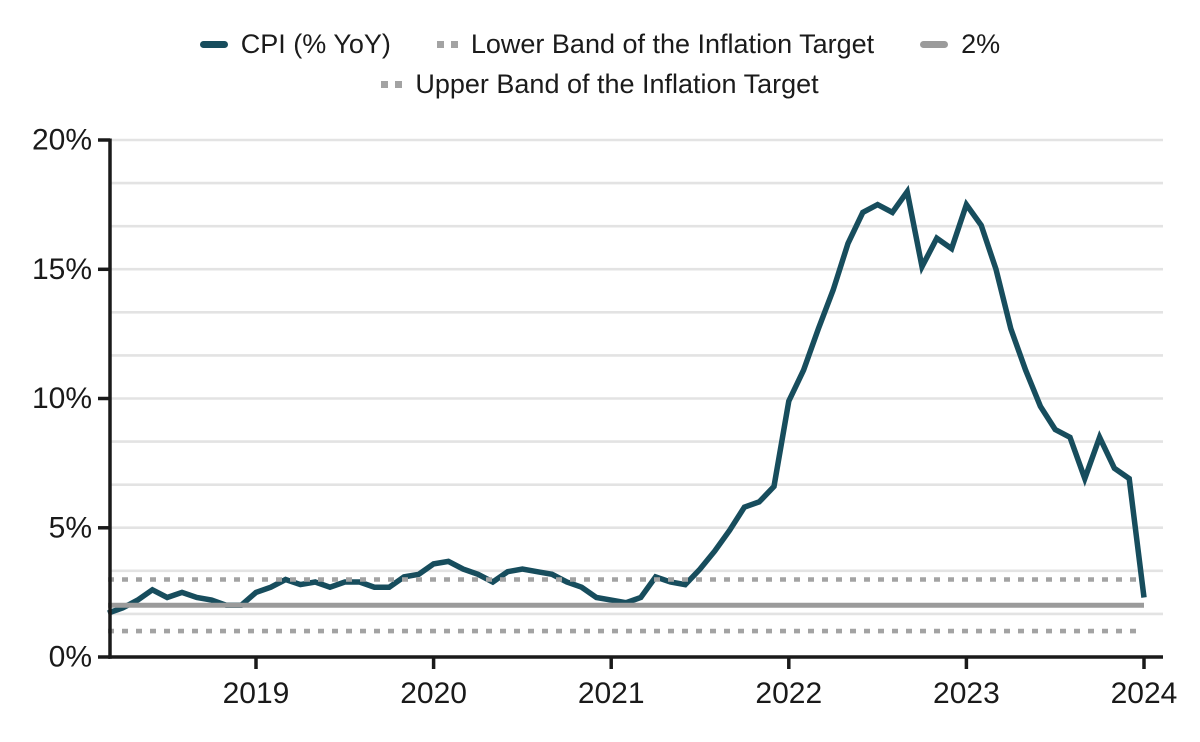 The width and height of the screenshot is (1200, 742). I want to click on x-tick-label: 2020, so click(433, 693).